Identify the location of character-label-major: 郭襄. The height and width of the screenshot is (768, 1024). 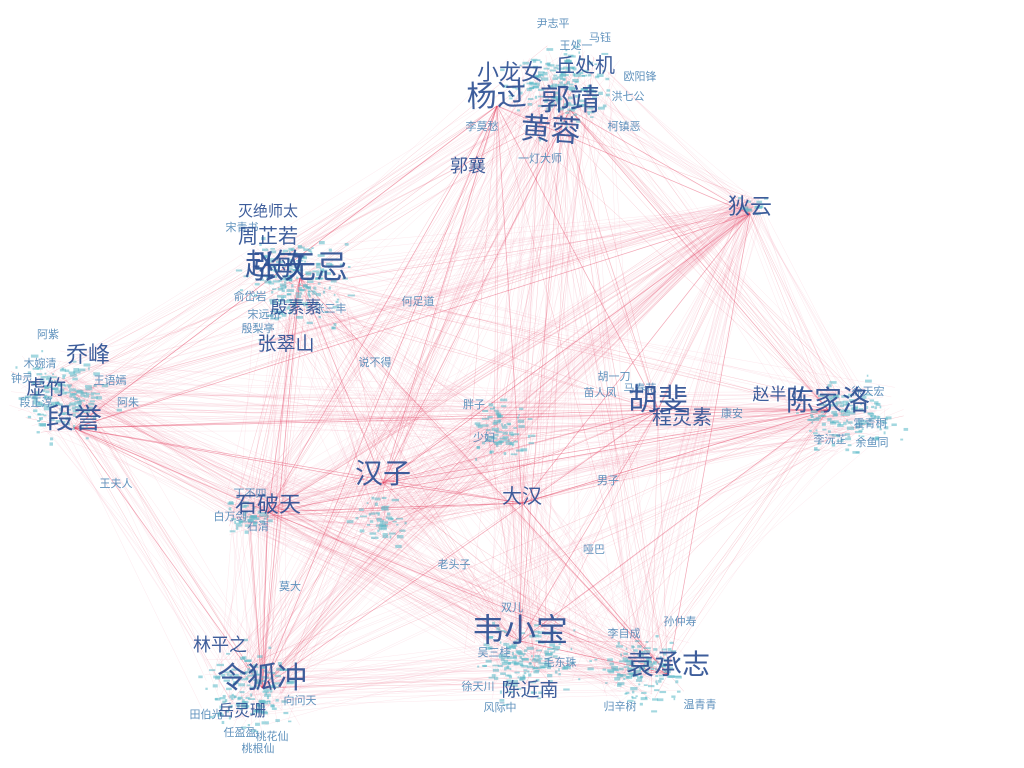
(468, 166).